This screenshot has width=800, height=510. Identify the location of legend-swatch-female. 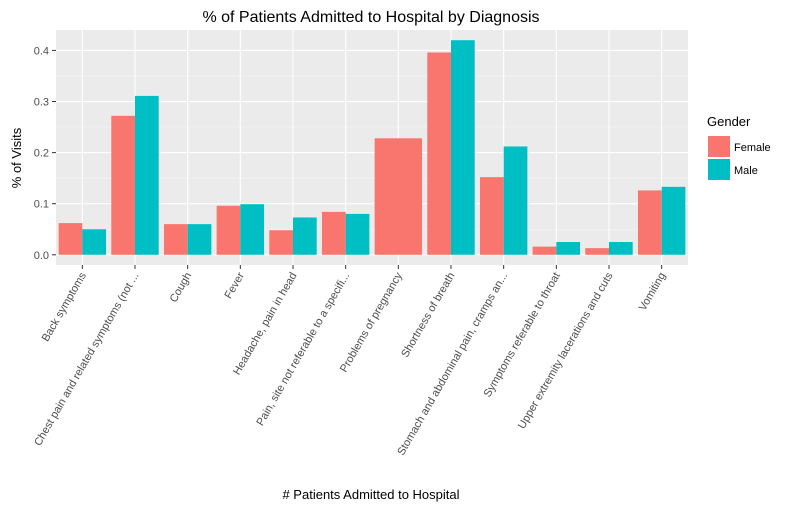
(719, 146).